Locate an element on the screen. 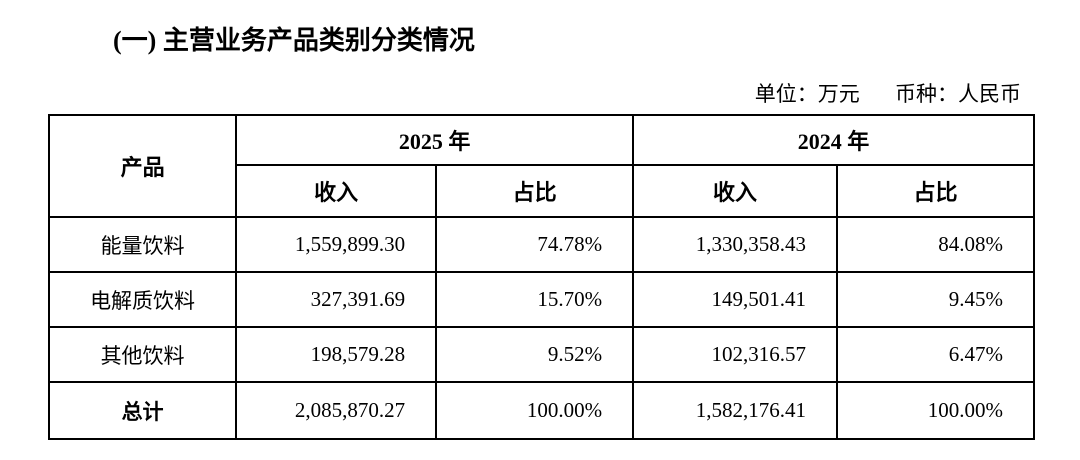  column-header-share-2024: 占比 is located at coordinates (935, 191).